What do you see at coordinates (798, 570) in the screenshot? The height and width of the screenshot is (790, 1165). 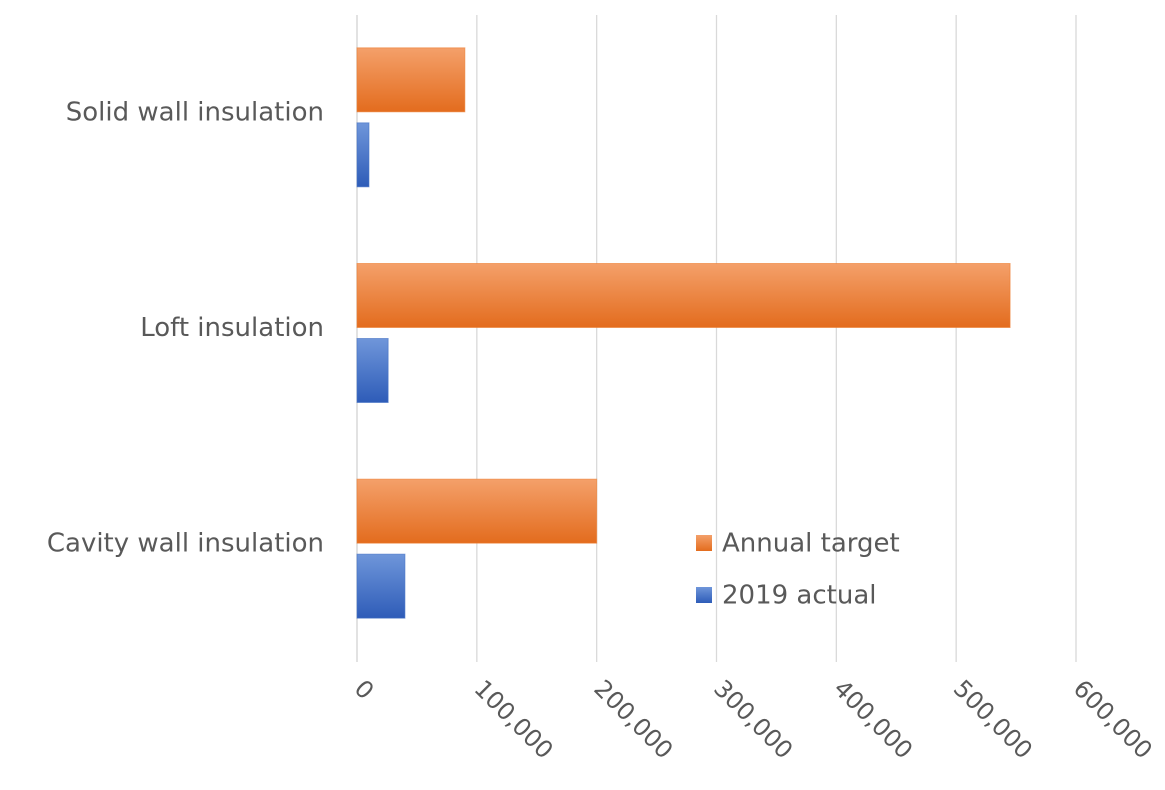 I see `legend: Annual target 2019 actual` at bounding box center [798, 570].